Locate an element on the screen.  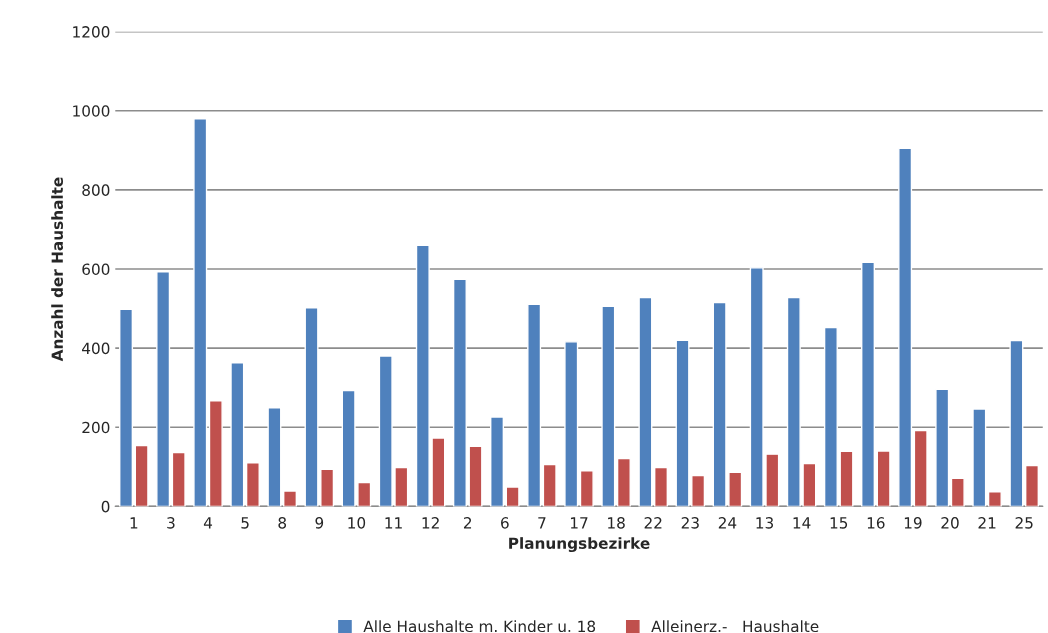
x-tick-label: 10 is located at coordinates (357, 523).